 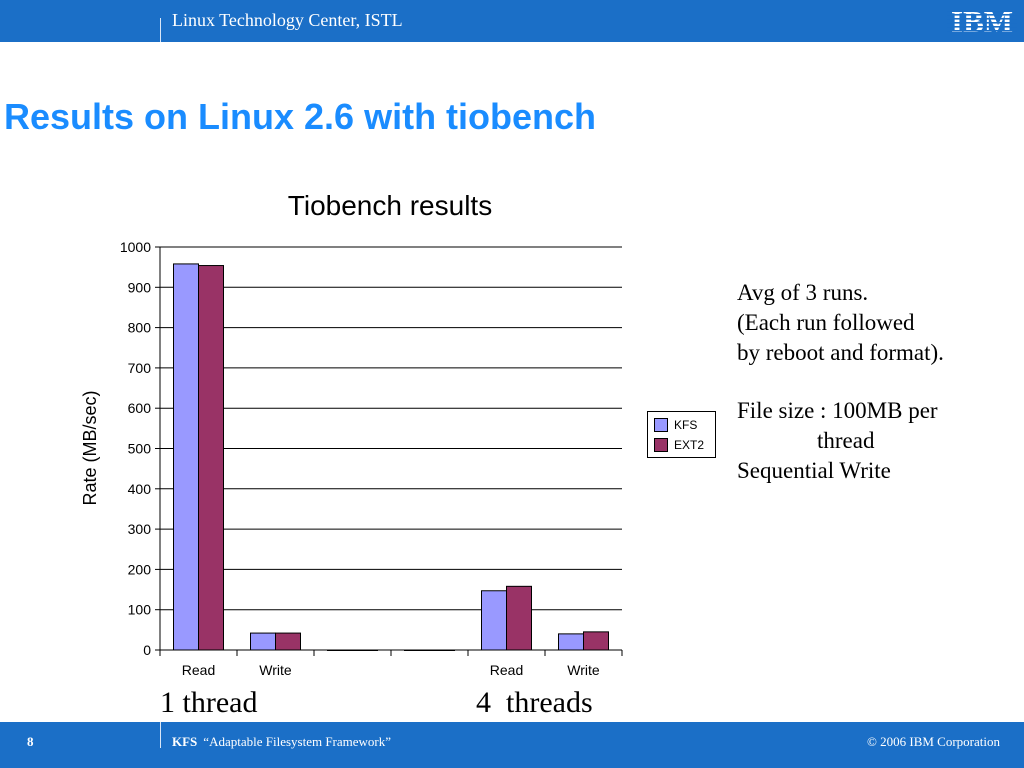 I want to click on y-tick-label: 500, so click(x=140, y=449).